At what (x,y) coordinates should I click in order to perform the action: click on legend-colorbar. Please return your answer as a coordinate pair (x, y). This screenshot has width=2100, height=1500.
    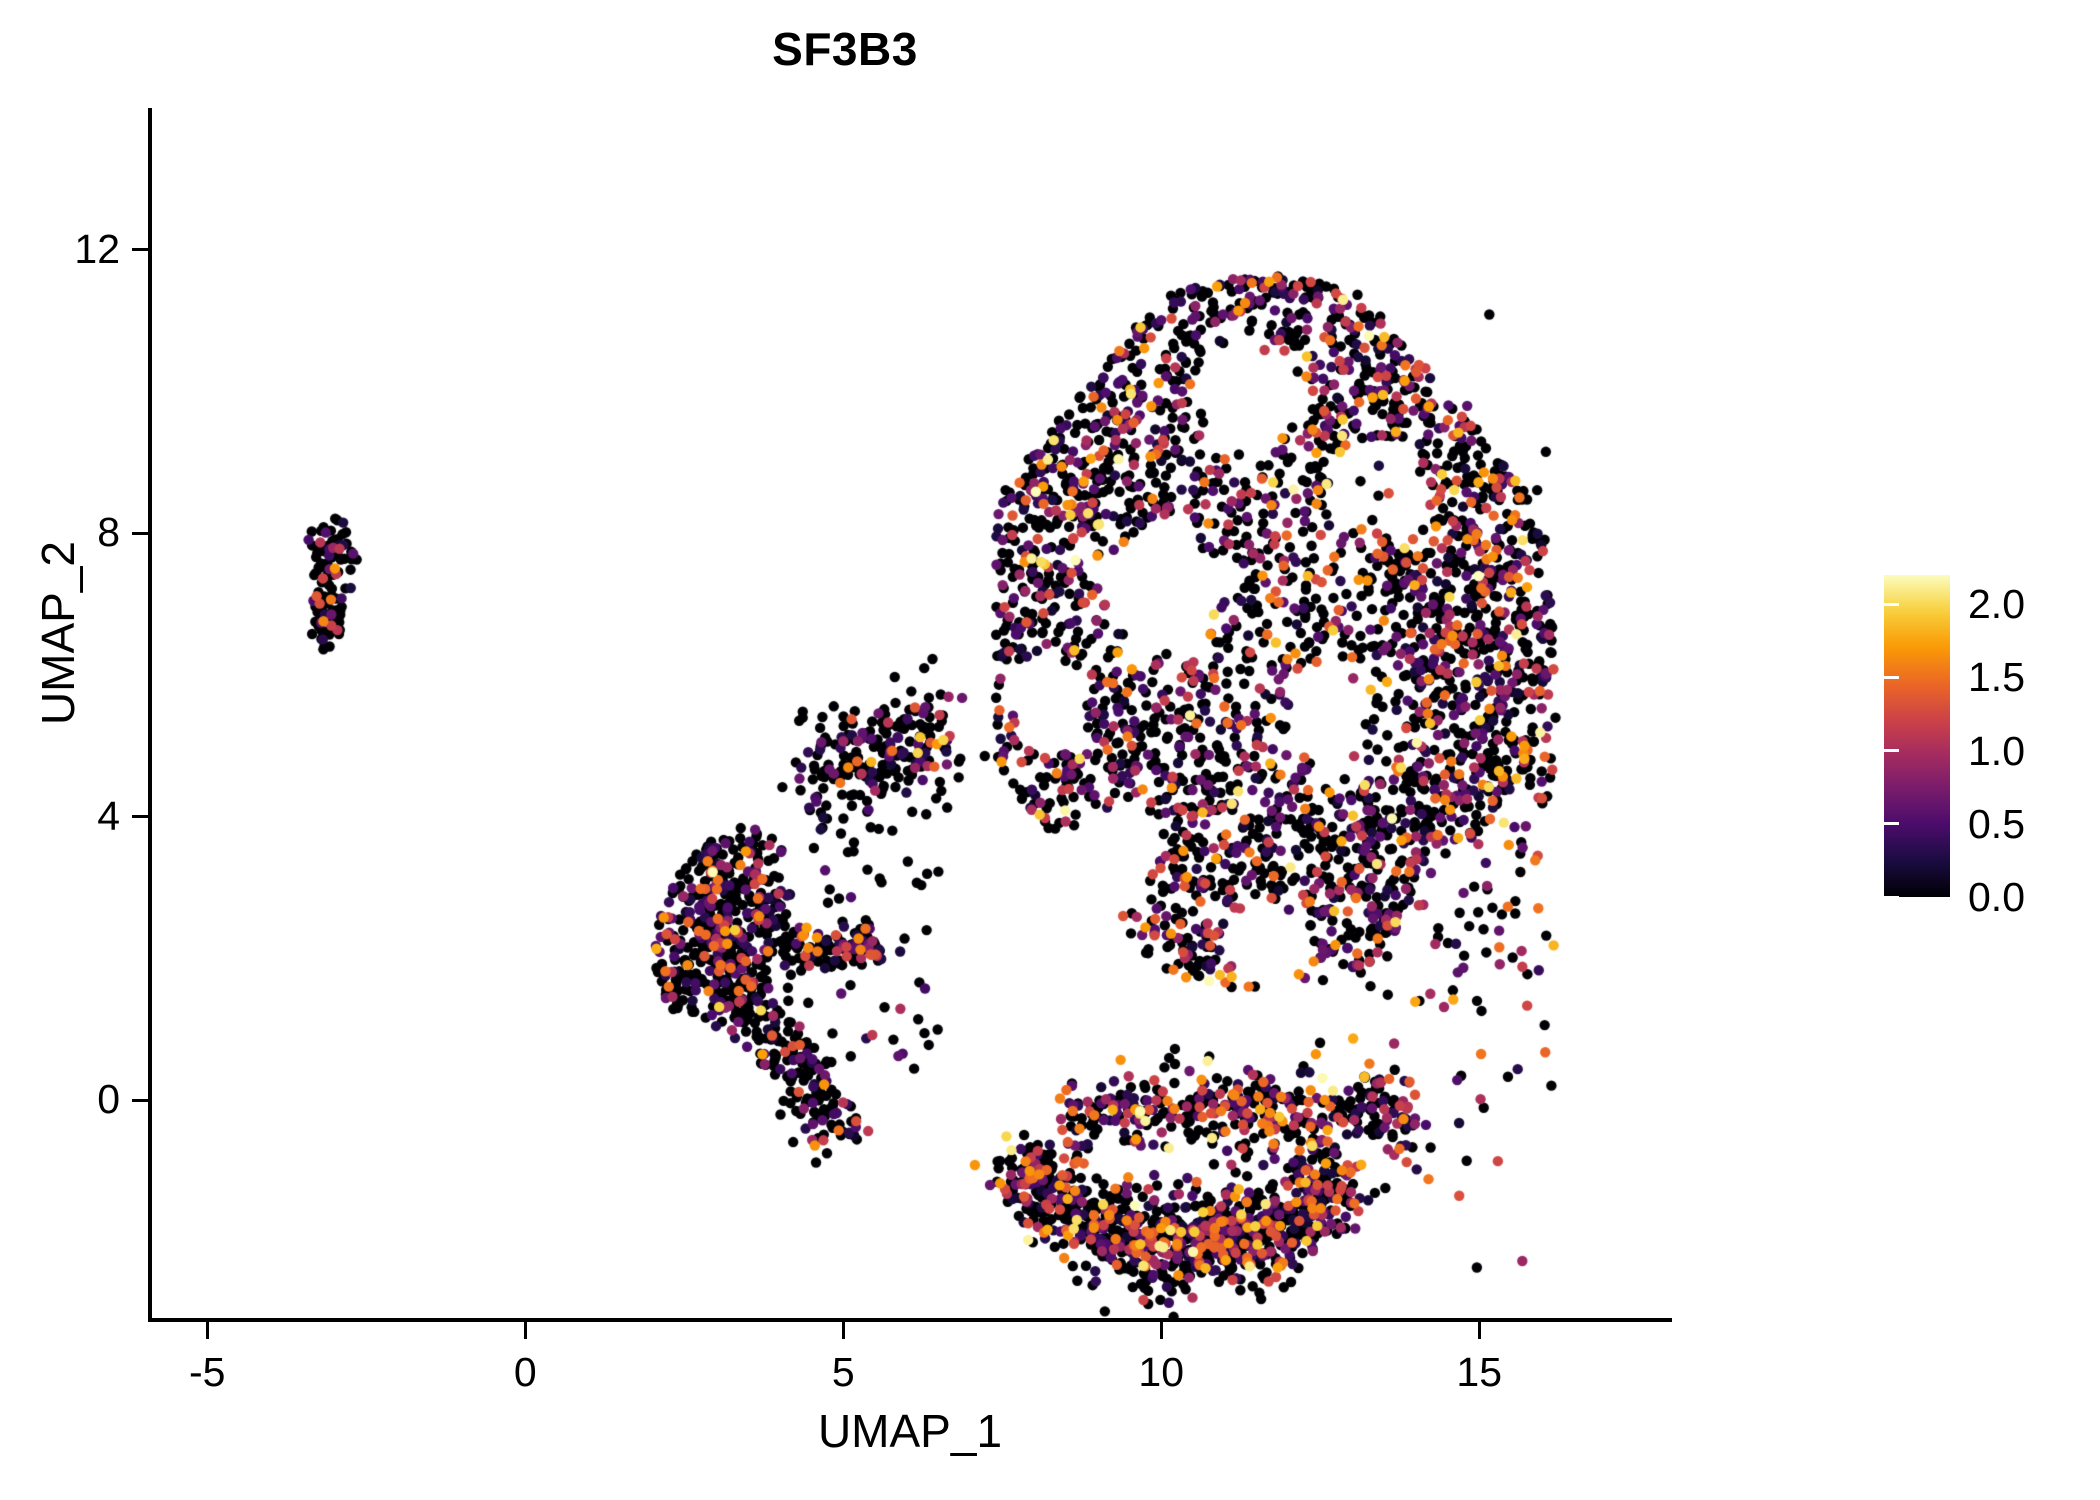
    Looking at the image, I should click on (1917, 736).